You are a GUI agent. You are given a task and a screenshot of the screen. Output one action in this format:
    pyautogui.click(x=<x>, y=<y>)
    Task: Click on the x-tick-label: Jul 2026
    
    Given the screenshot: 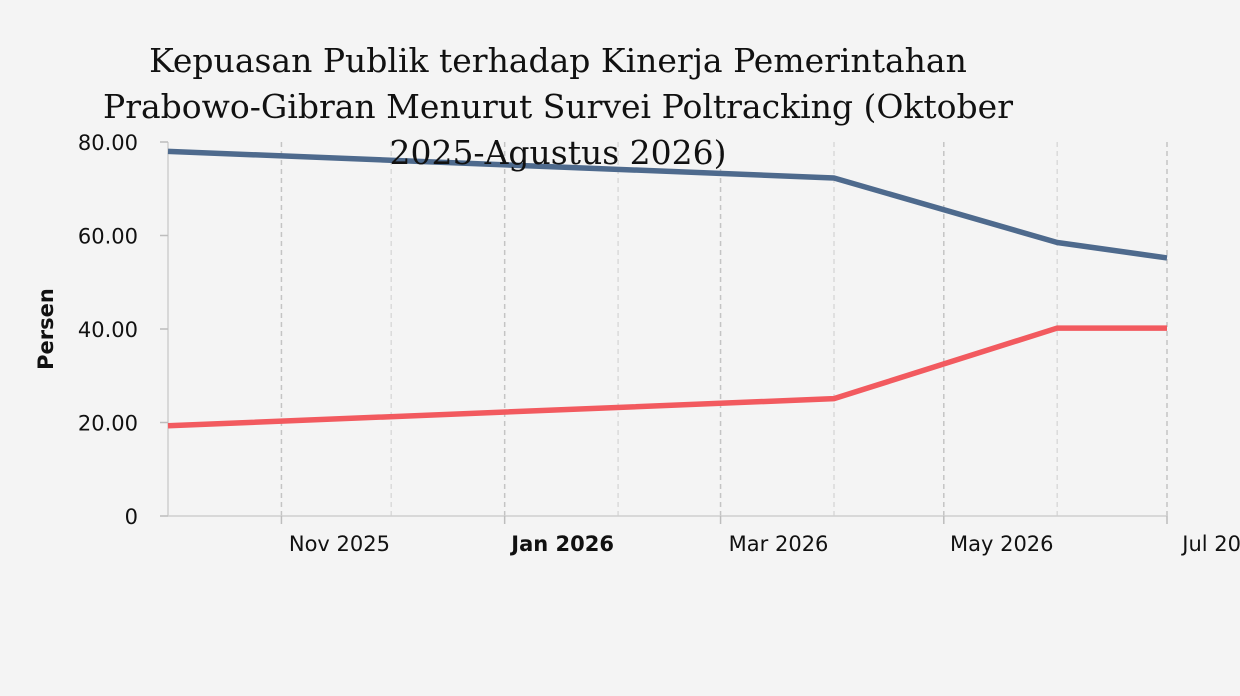 What is the action you would take?
    pyautogui.click(x=1210, y=544)
    